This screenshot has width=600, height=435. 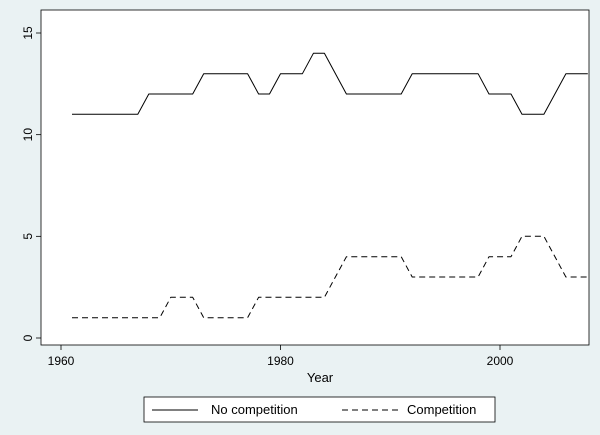 I want to click on y-tick-label-15: 15, so click(x=28, y=33).